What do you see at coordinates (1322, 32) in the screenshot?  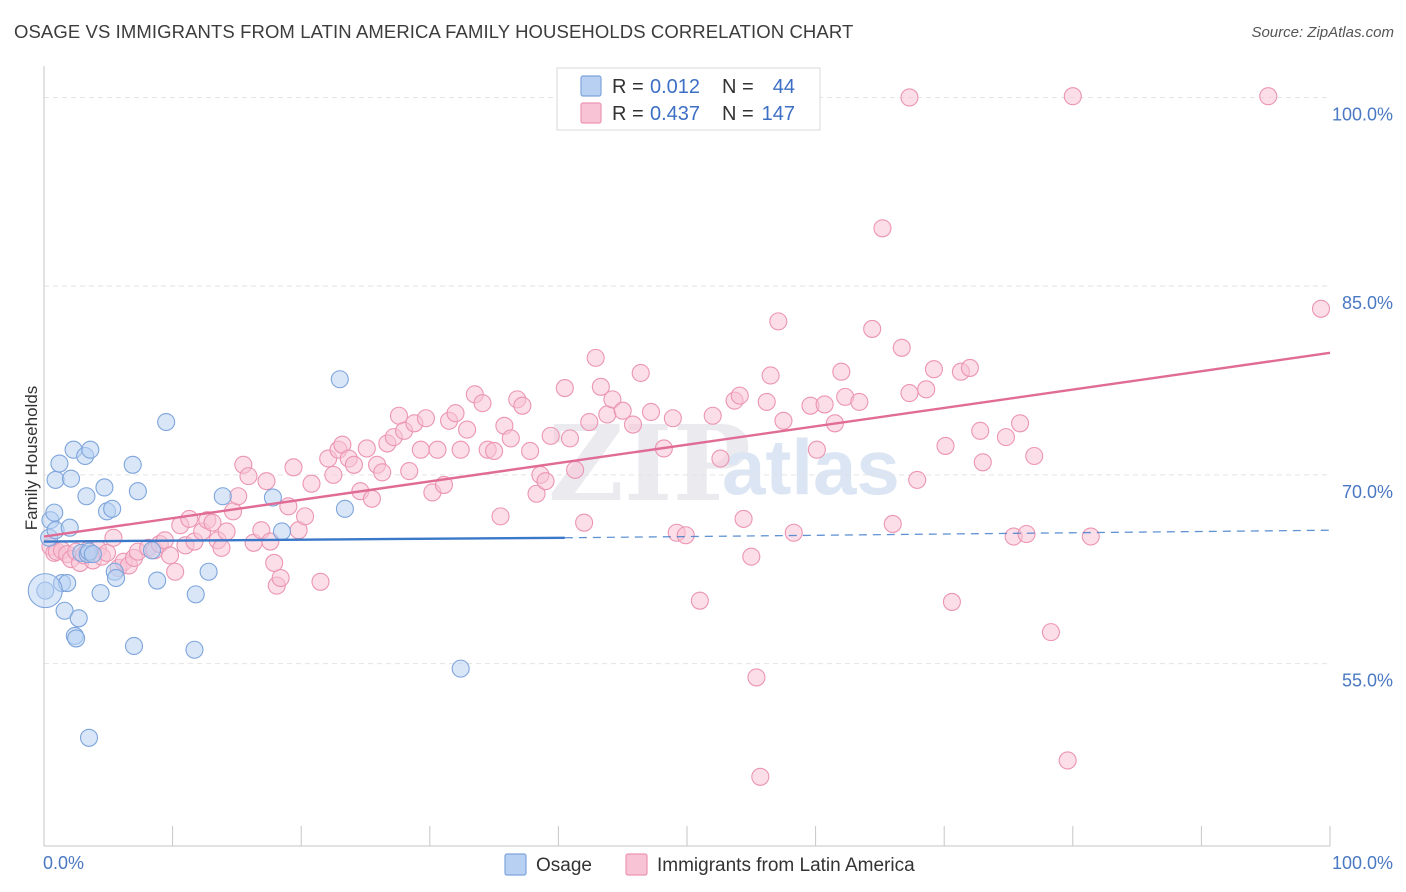 I see `chart-source: Source: ZipAtlas.com` at bounding box center [1322, 32].